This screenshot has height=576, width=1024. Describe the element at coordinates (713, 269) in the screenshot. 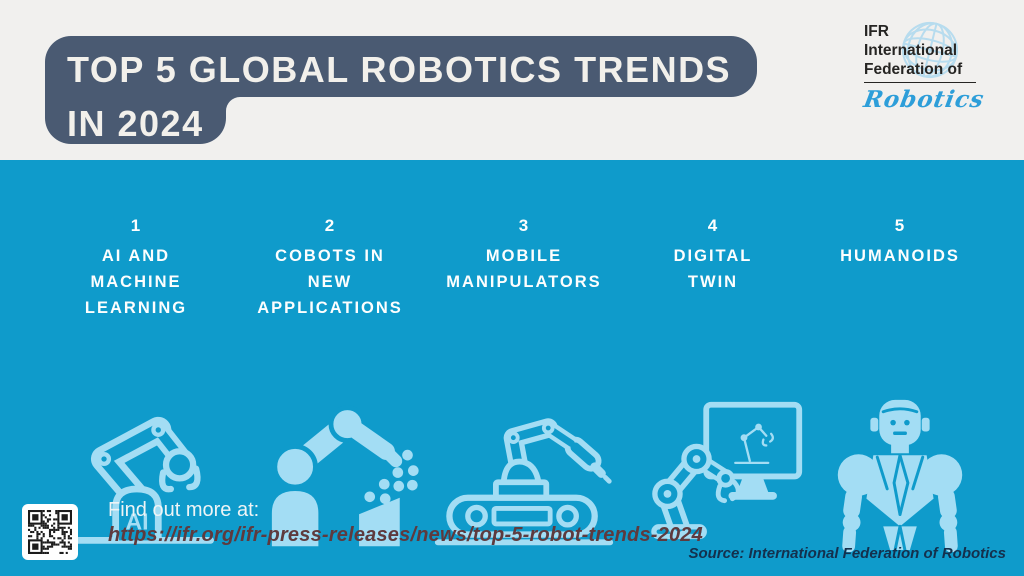

I see `trend-title: DIGITAL TWIN` at that location.